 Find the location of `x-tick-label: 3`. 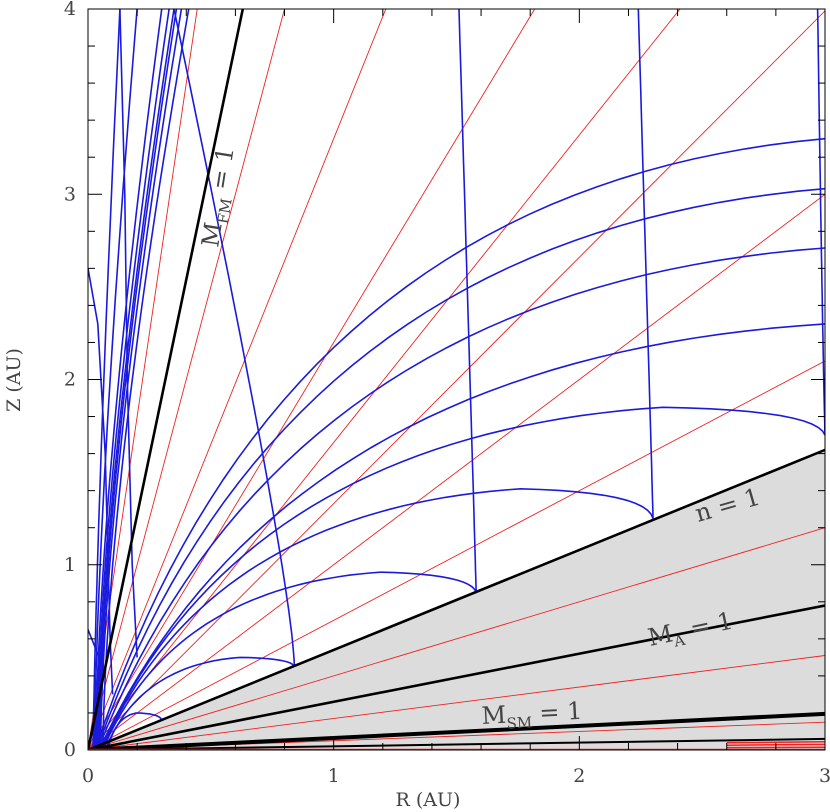

x-tick-label: 3 is located at coordinates (824, 776).